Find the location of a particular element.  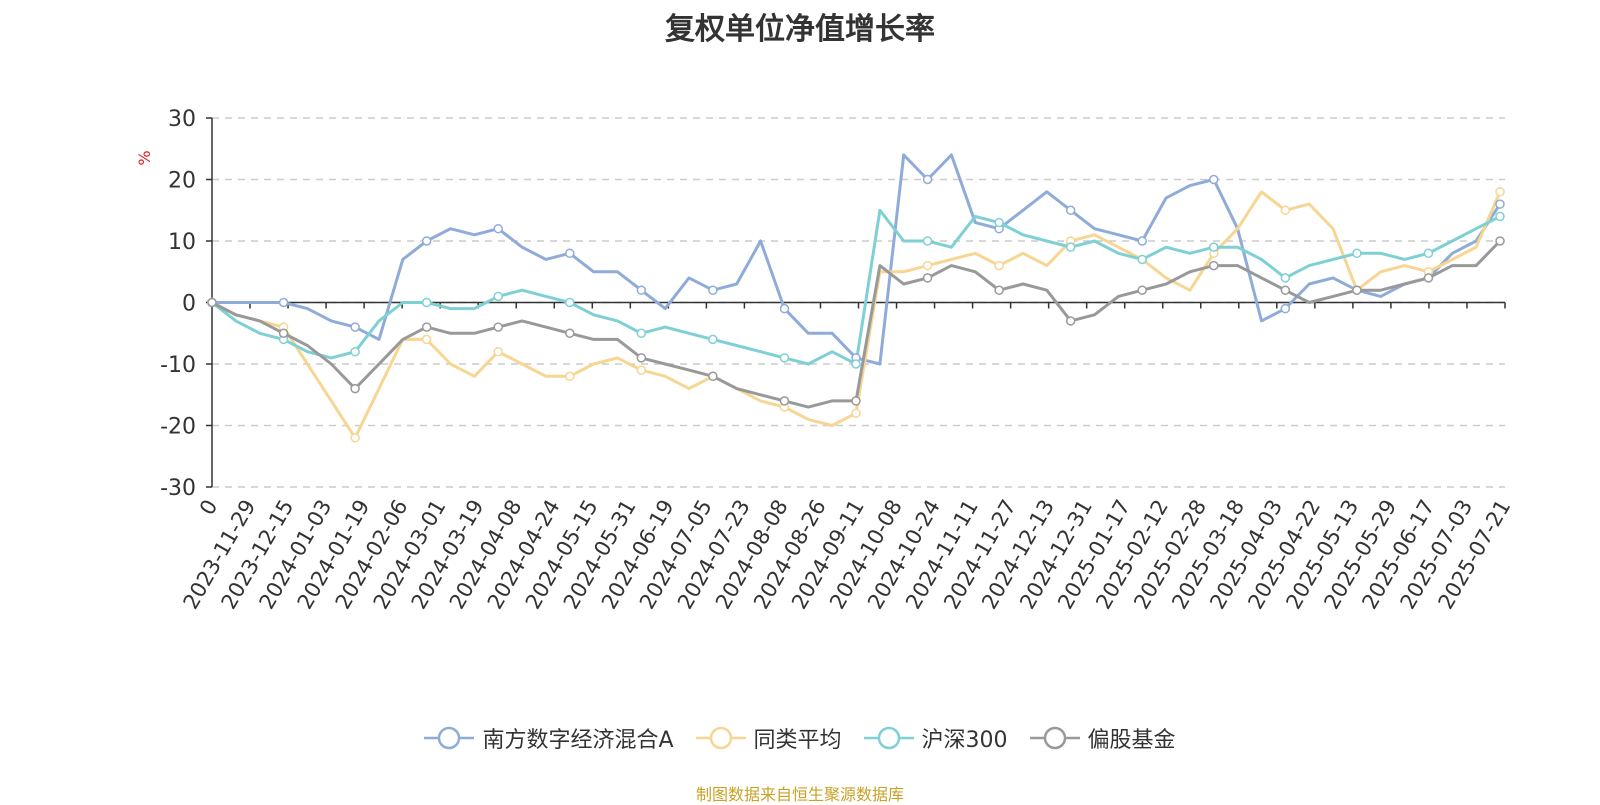

legend: 南方数字经济混合A 同类平均 沪深300 偏股基金 is located at coordinates (800, 738).